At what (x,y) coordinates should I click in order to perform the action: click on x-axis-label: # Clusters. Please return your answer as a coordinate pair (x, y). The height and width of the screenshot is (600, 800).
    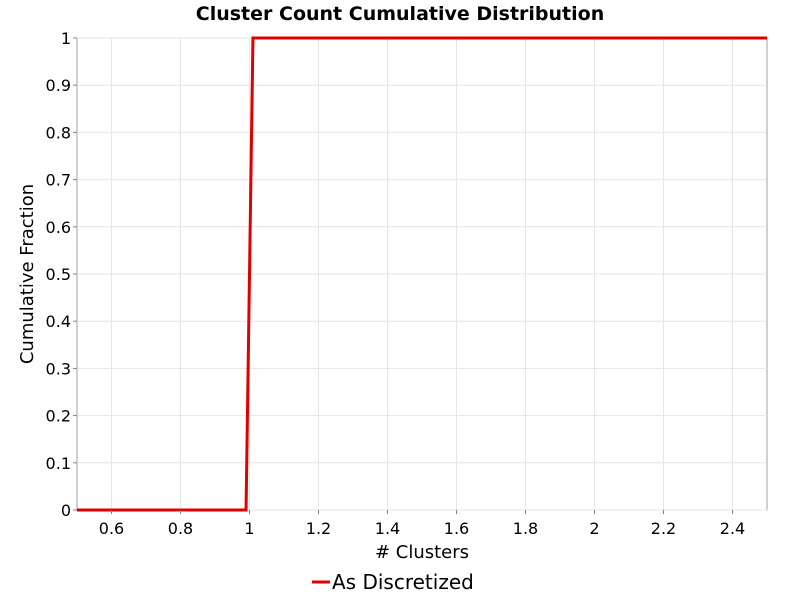
    Looking at the image, I should click on (422, 552).